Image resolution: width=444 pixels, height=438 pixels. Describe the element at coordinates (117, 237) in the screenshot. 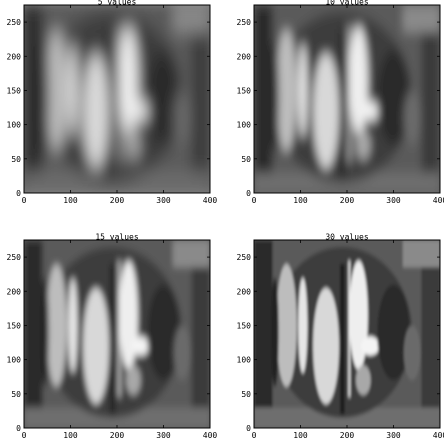

I see `panel-title: 15 values` at that location.